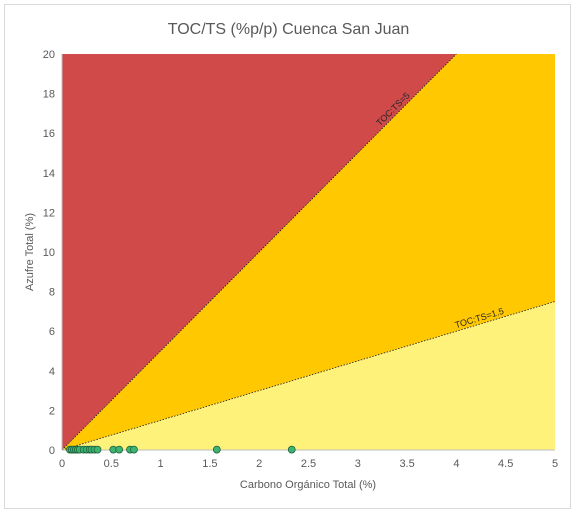  What do you see at coordinates (52, 411) in the screenshot?
I see `y-tick-label: 2` at bounding box center [52, 411].